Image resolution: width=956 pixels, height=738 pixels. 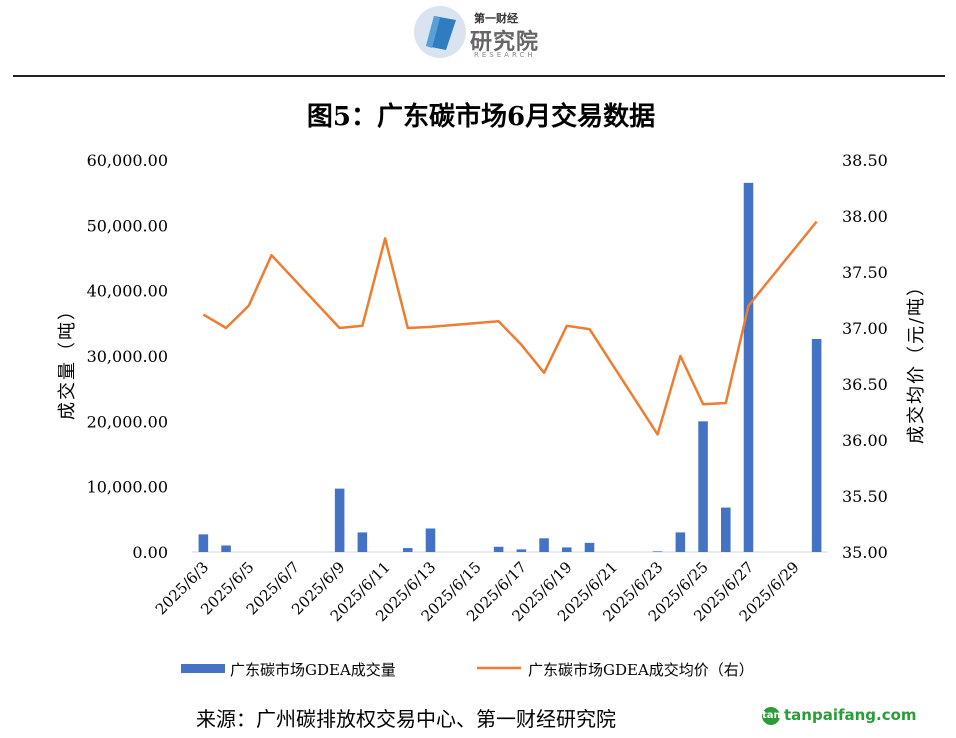 What do you see at coordinates (127, 487) in the screenshot?
I see `left-tick-label: 10,000.00` at bounding box center [127, 487].